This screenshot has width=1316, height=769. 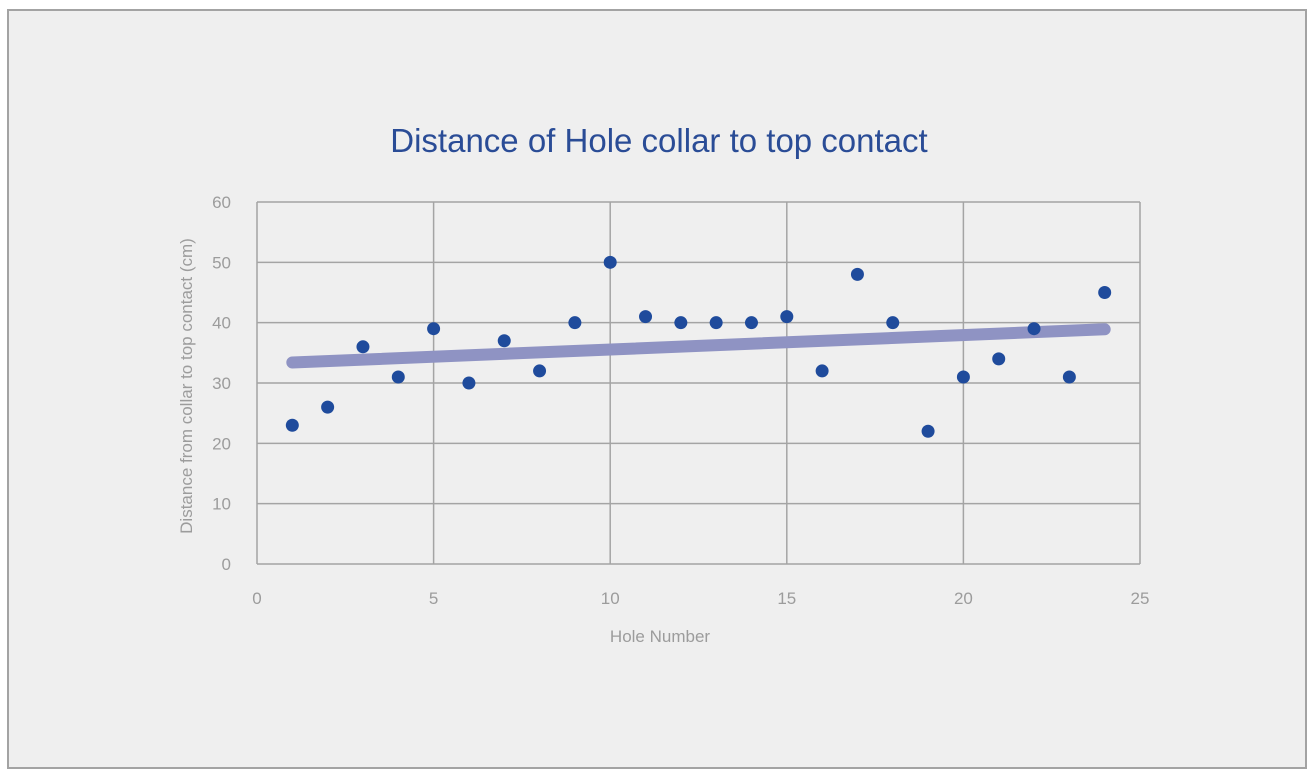 What do you see at coordinates (700, 598) in the screenshot?
I see `x-tick-labels: 0 5 10 15 20 25` at bounding box center [700, 598].